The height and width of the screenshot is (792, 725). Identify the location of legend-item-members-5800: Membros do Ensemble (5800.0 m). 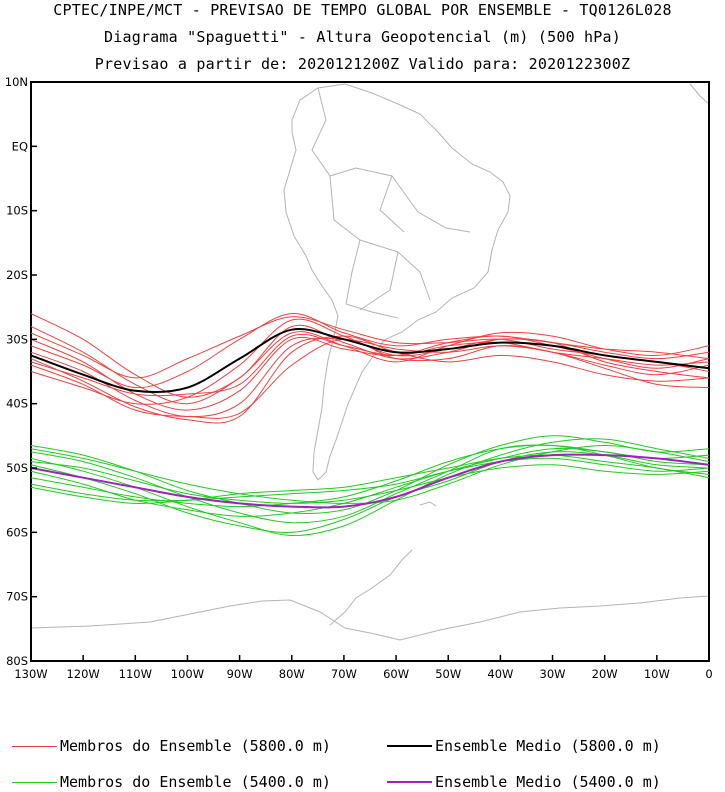
(171, 746).